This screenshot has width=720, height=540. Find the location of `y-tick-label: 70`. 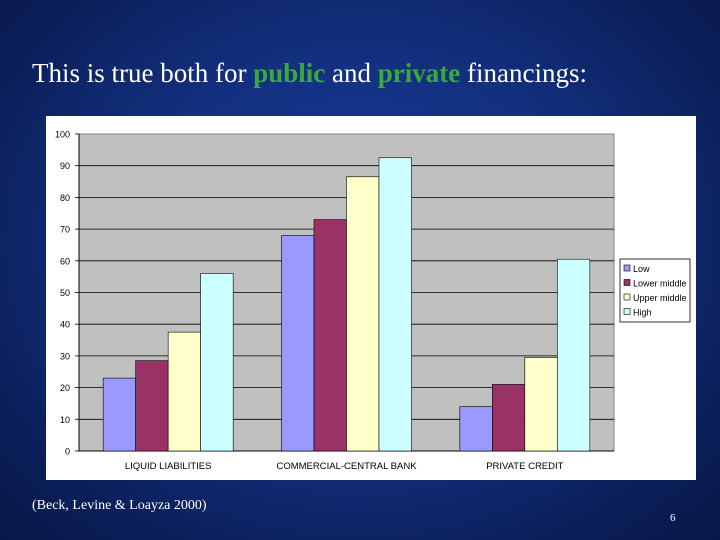

y-tick-label: 70 is located at coordinates (65, 230).